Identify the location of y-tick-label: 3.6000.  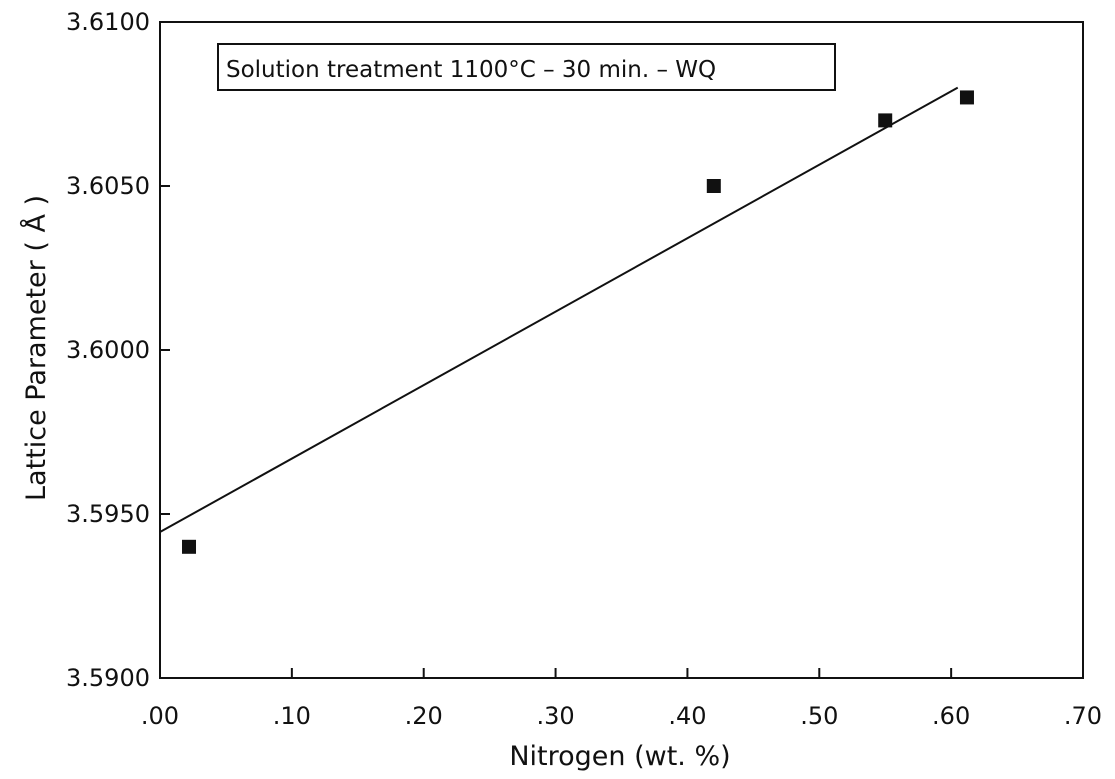
(108, 350).